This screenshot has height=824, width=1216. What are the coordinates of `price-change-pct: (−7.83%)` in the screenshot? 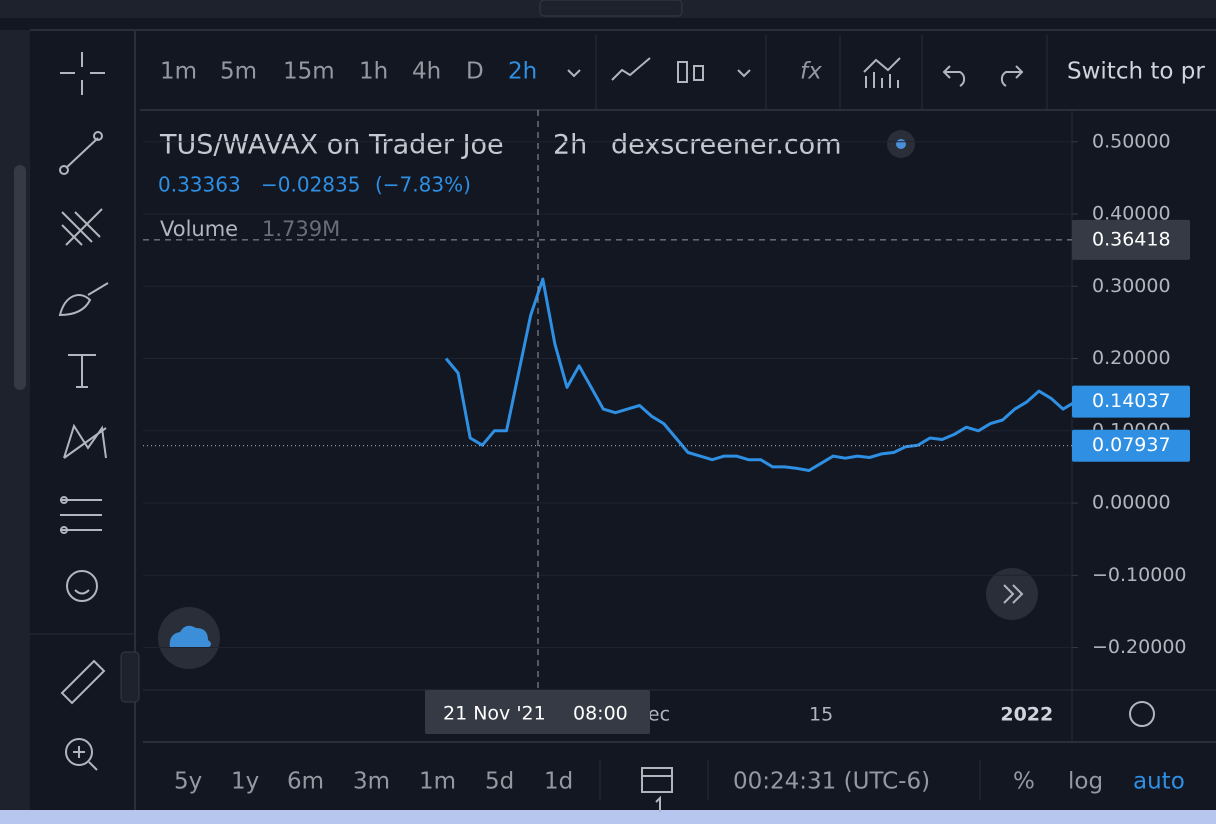 It's located at (423, 185).